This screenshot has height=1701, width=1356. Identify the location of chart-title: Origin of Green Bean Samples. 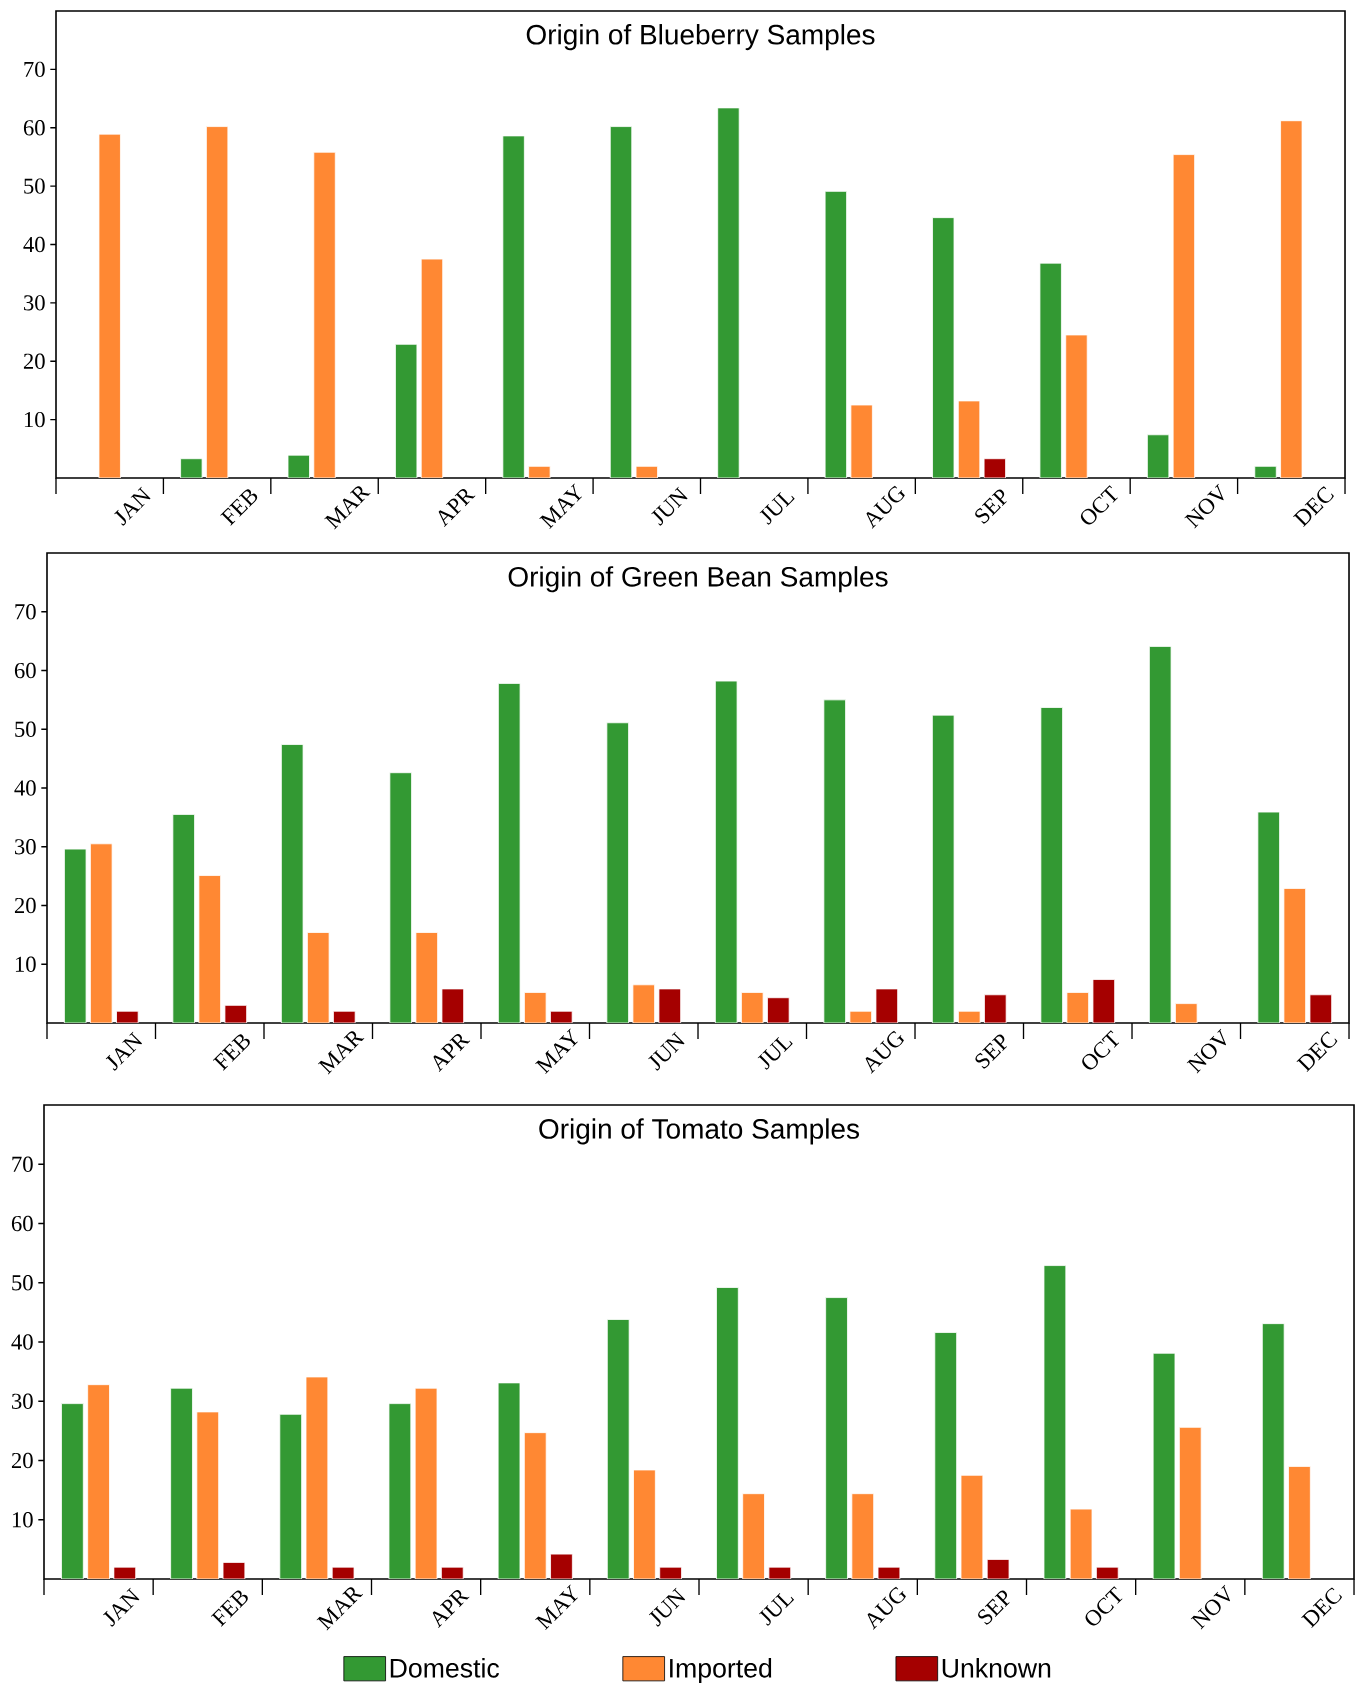
(698, 579).